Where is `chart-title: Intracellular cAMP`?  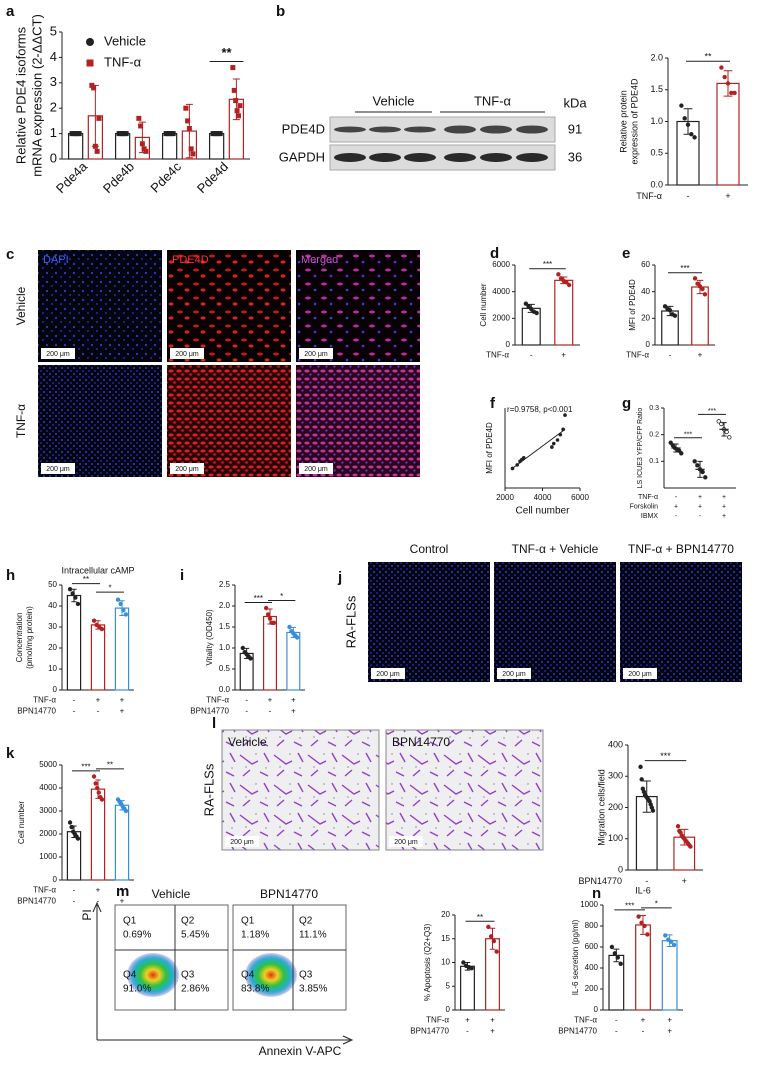
chart-title: Intracellular cAMP is located at coordinates (97, 570).